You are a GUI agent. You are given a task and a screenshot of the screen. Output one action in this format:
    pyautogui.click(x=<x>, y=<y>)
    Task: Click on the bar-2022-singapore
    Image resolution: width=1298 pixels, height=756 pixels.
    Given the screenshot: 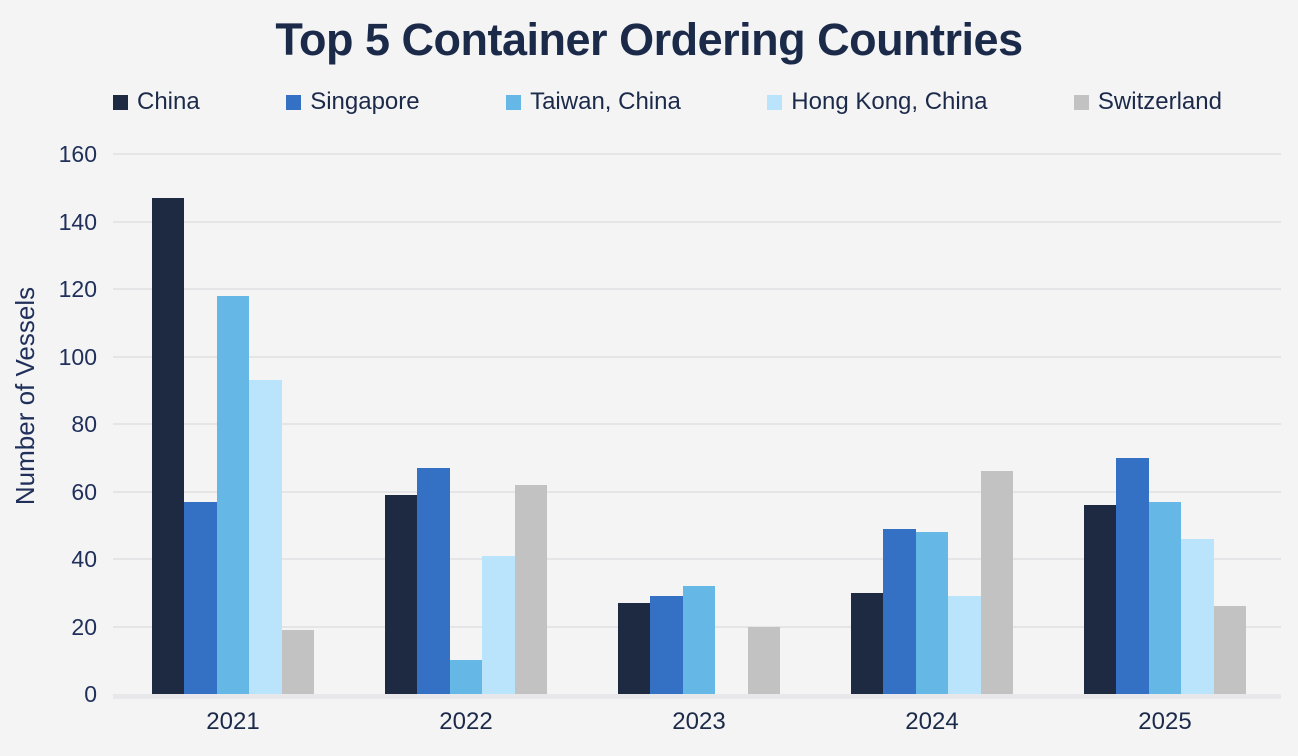 What is the action you would take?
    pyautogui.click(x=433, y=580)
    